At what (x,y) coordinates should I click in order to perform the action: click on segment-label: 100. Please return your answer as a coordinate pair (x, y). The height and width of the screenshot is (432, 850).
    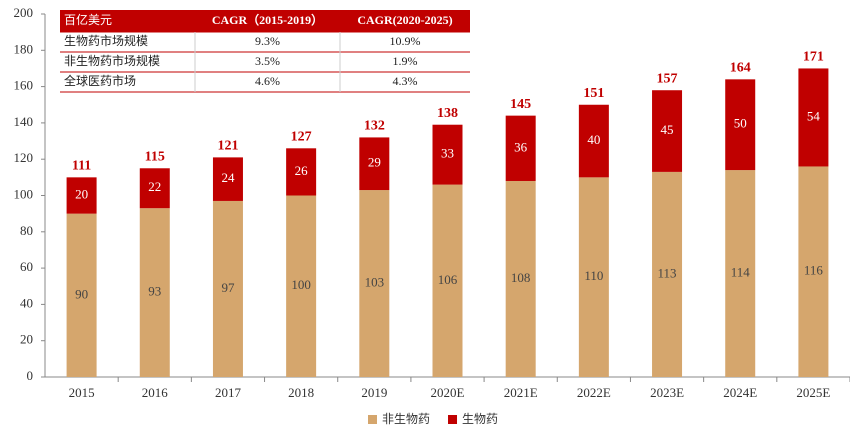
    Looking at the image, I should click on (301, 284).